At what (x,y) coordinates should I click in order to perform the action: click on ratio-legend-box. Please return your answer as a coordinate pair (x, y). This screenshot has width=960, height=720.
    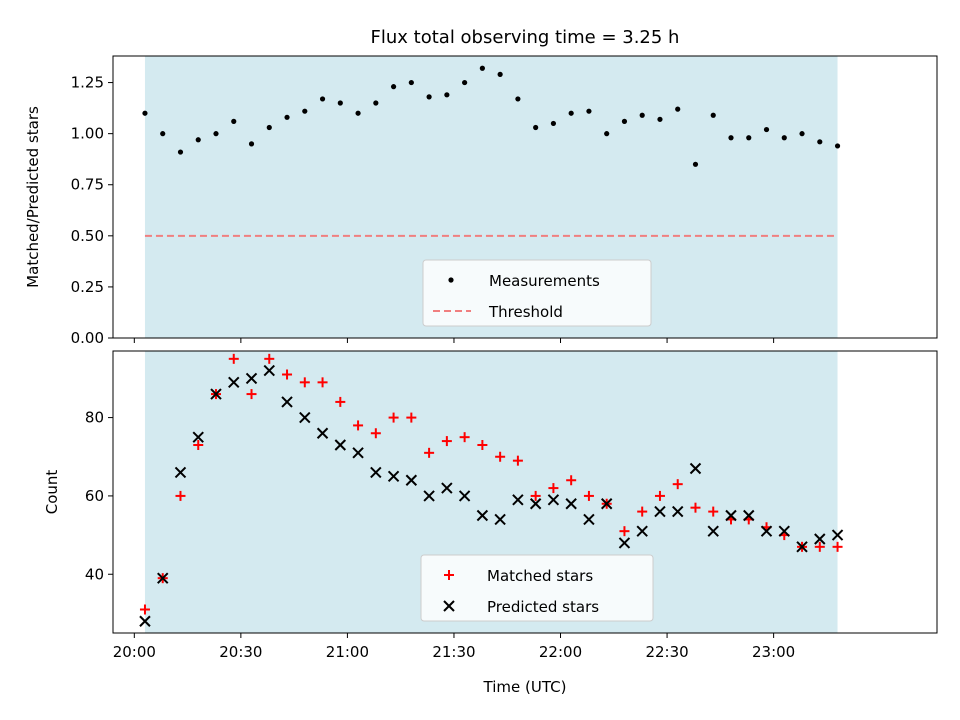
    Looking at the image, I should click on (537, 293).